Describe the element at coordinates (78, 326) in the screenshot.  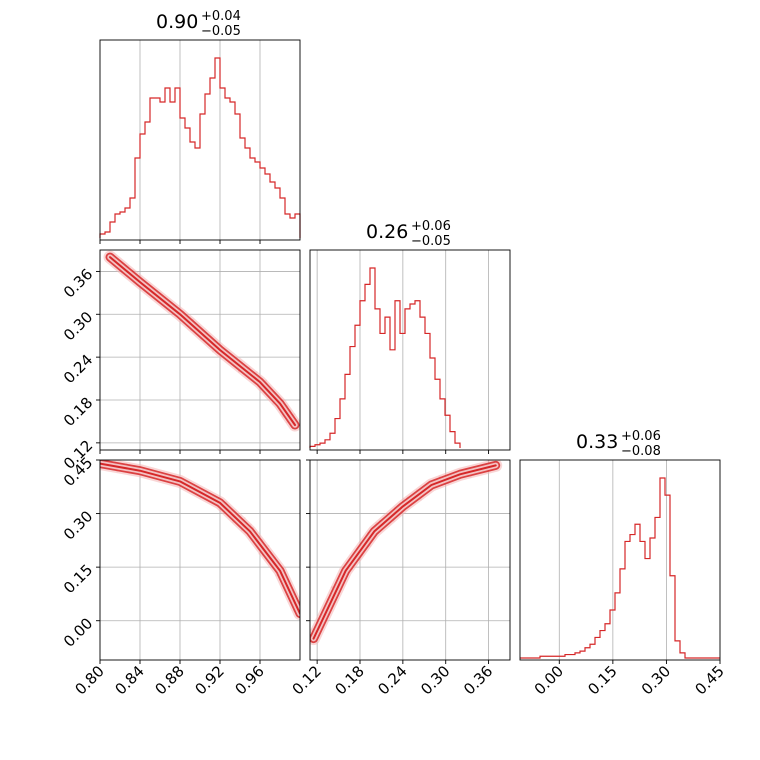
I see `y-tick-label-p1: 0.30` at that location.